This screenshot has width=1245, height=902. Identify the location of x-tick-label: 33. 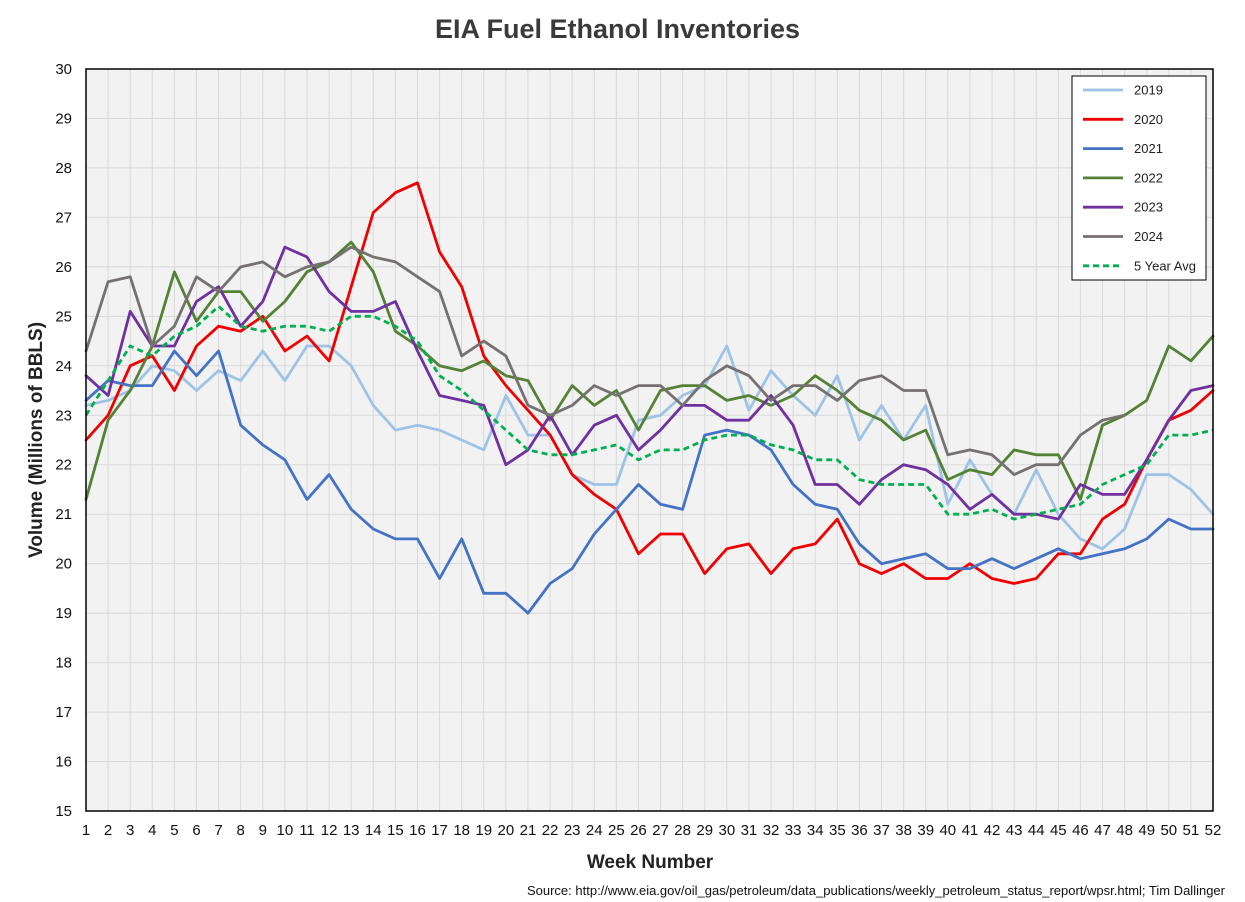
(793, 830).